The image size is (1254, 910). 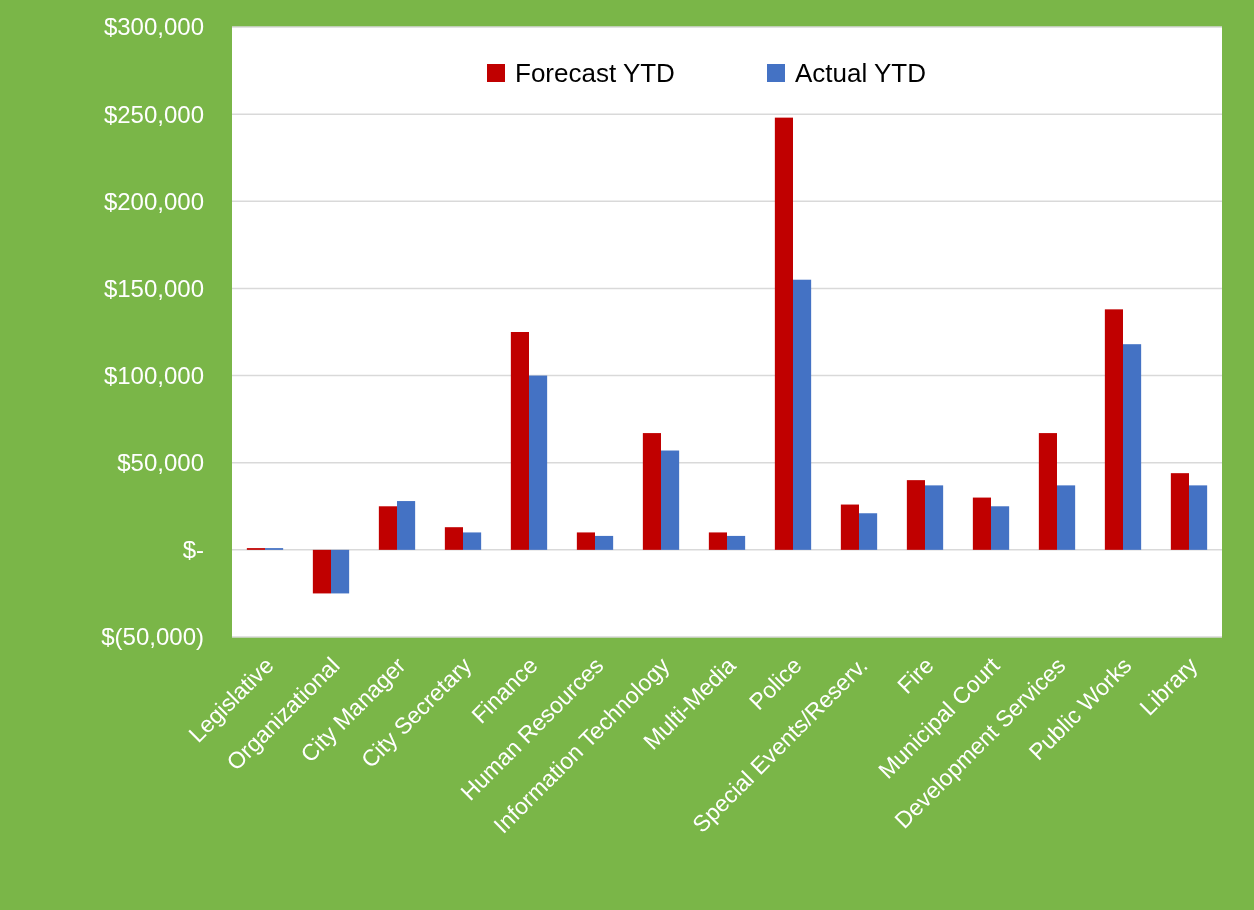 I want to click on y-tick-label: $250,000, so click(x=153, y=114).